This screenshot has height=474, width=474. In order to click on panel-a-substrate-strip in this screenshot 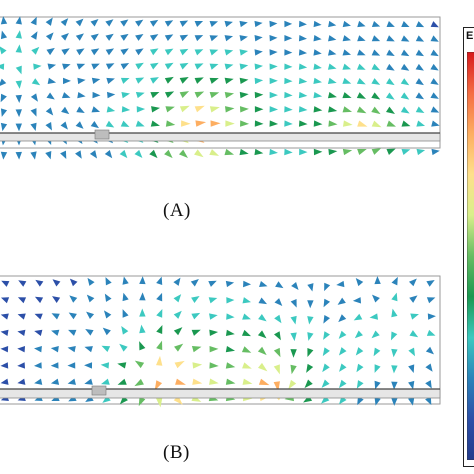, I will do `click(220, 137)`.